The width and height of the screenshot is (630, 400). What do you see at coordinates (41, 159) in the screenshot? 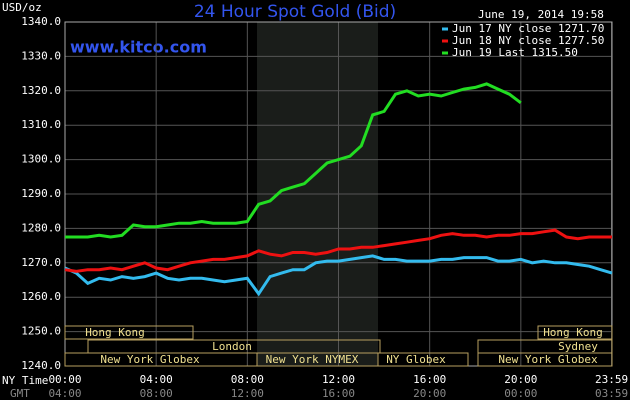
I see `y-tick-label: 1300.0` at bounding box center [41, 159].